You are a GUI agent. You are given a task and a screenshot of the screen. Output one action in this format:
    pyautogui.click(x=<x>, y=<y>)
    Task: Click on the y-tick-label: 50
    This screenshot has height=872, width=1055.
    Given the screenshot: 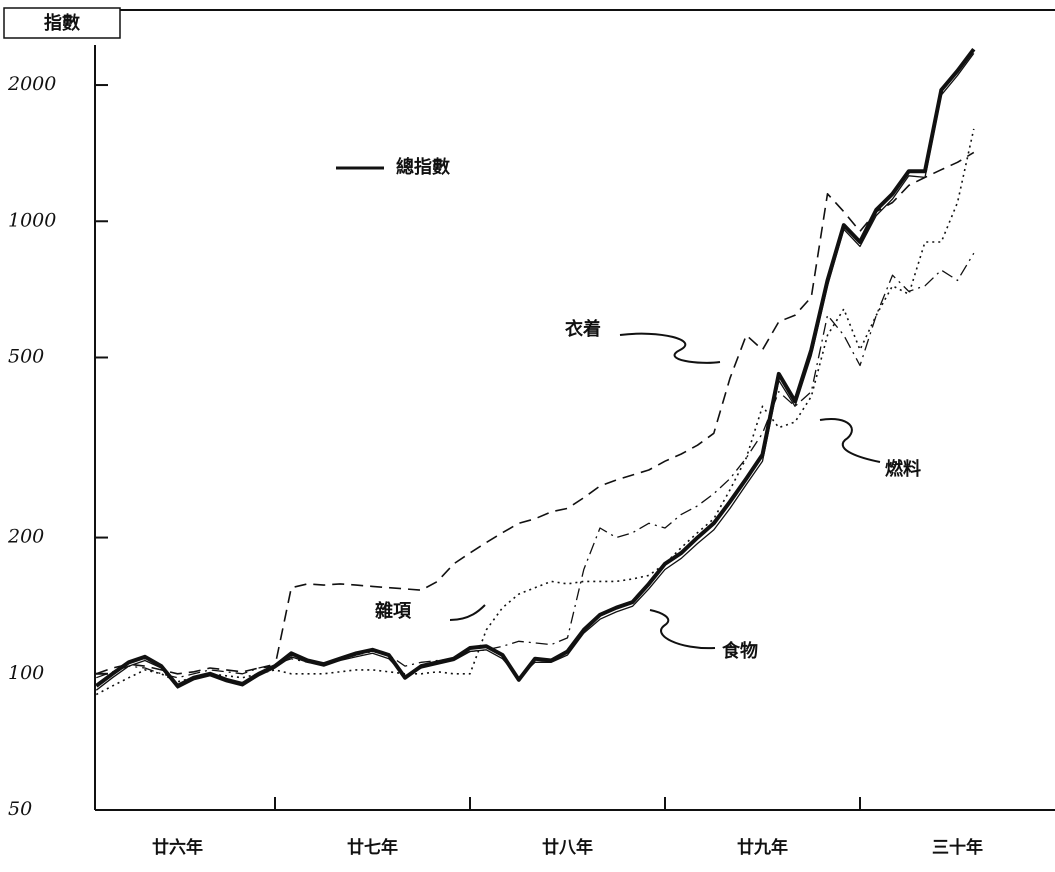 What is the action you would take?
    pyautogui.click(x=20, y=809)
    